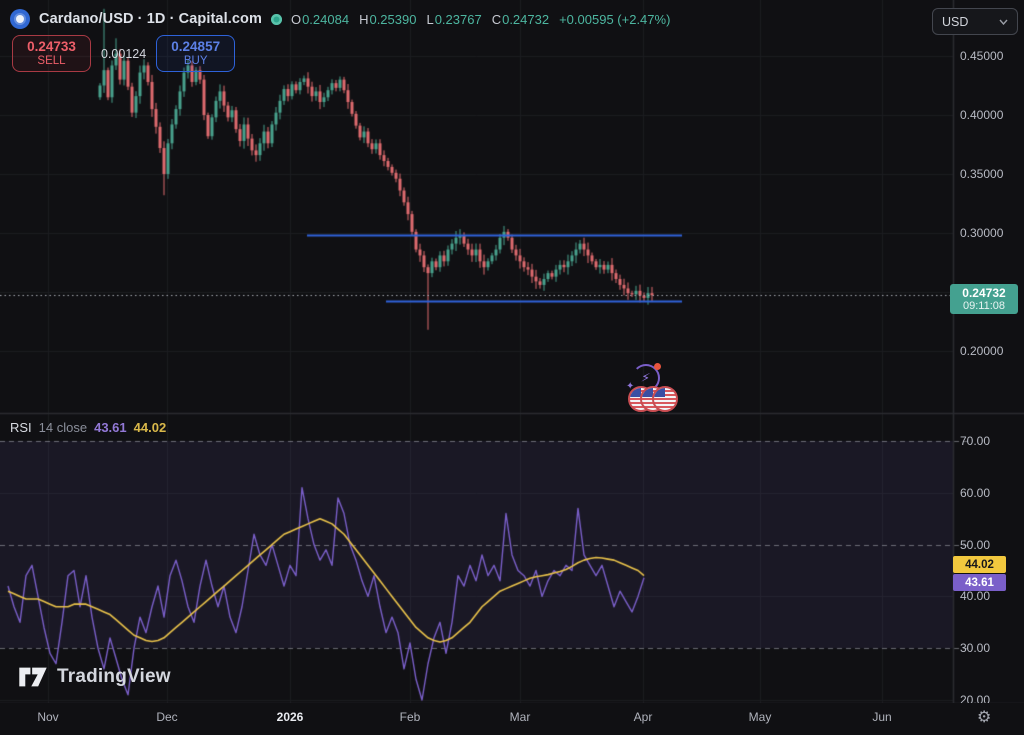  Describe the element at coordinates (51, 47) in the screenshot. I see `sell-price: 0.24733` at that location.